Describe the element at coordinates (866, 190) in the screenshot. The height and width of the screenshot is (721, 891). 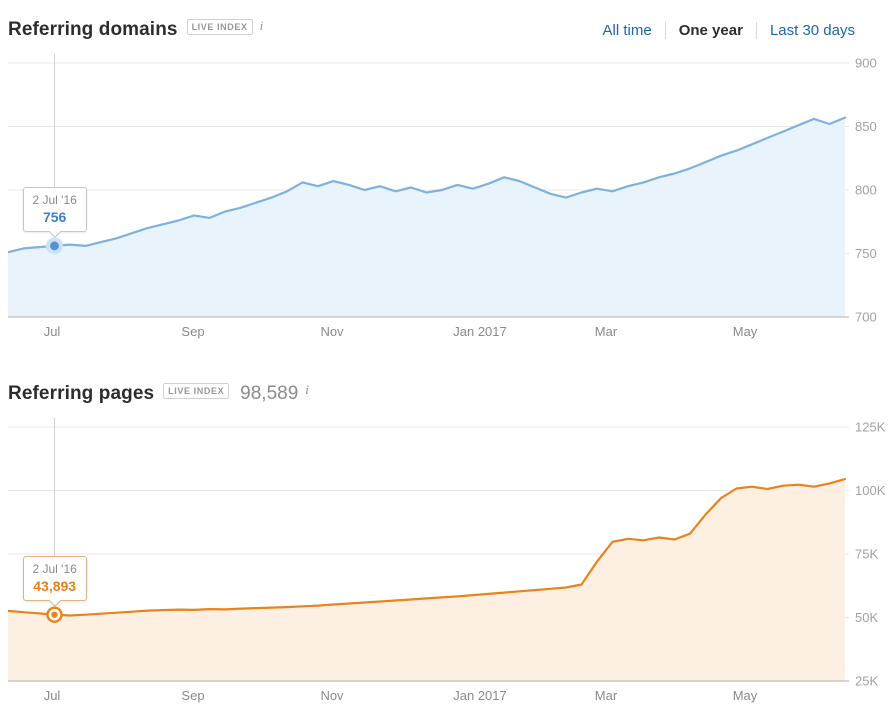
I see `y-axis-label: 800` at that location.